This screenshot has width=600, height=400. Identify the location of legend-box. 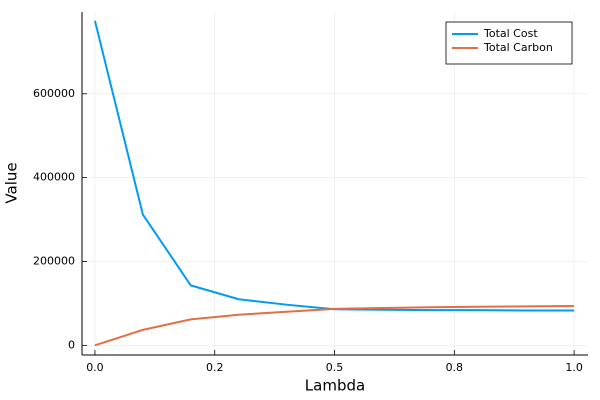
(509, 43).